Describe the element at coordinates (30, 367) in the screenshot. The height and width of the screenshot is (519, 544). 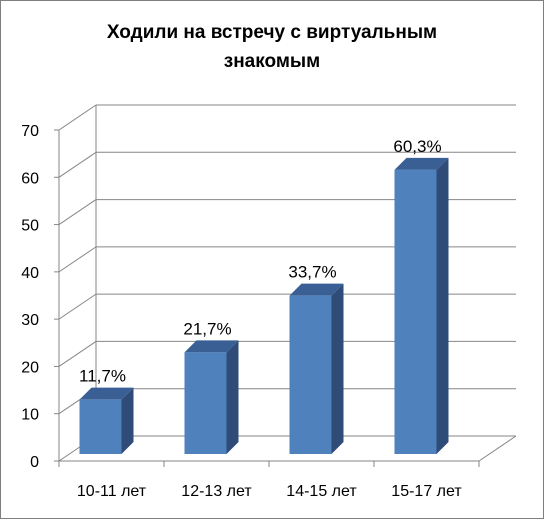
I see `y-tick-label: 20` at that location.